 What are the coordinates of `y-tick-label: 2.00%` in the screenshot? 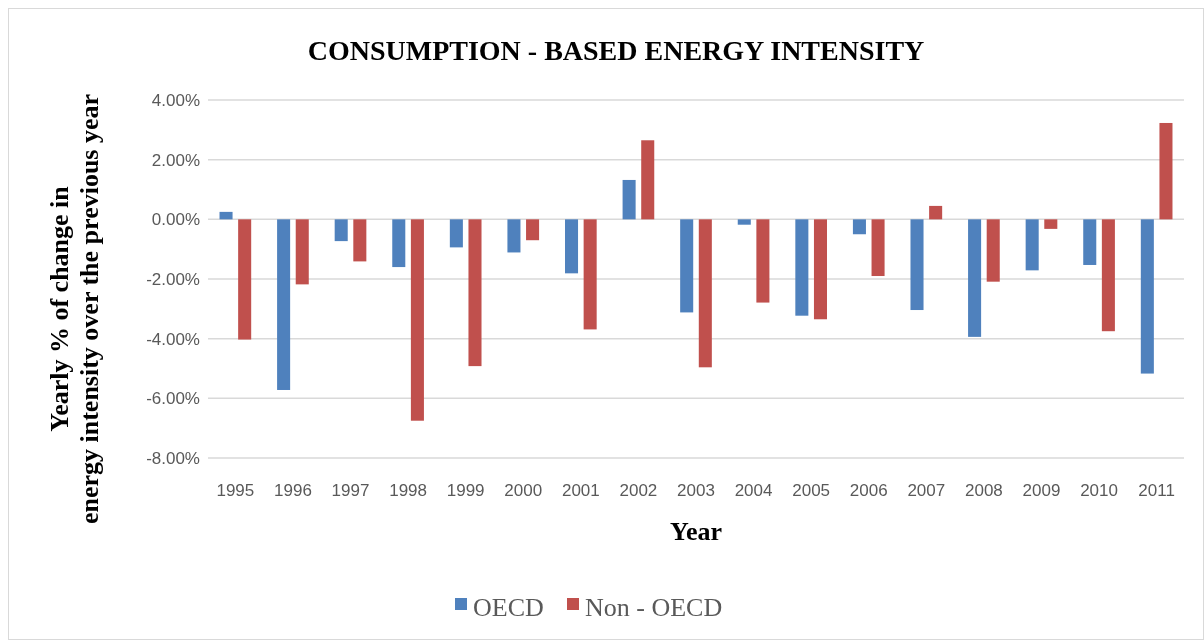 It's located at (175, 160).